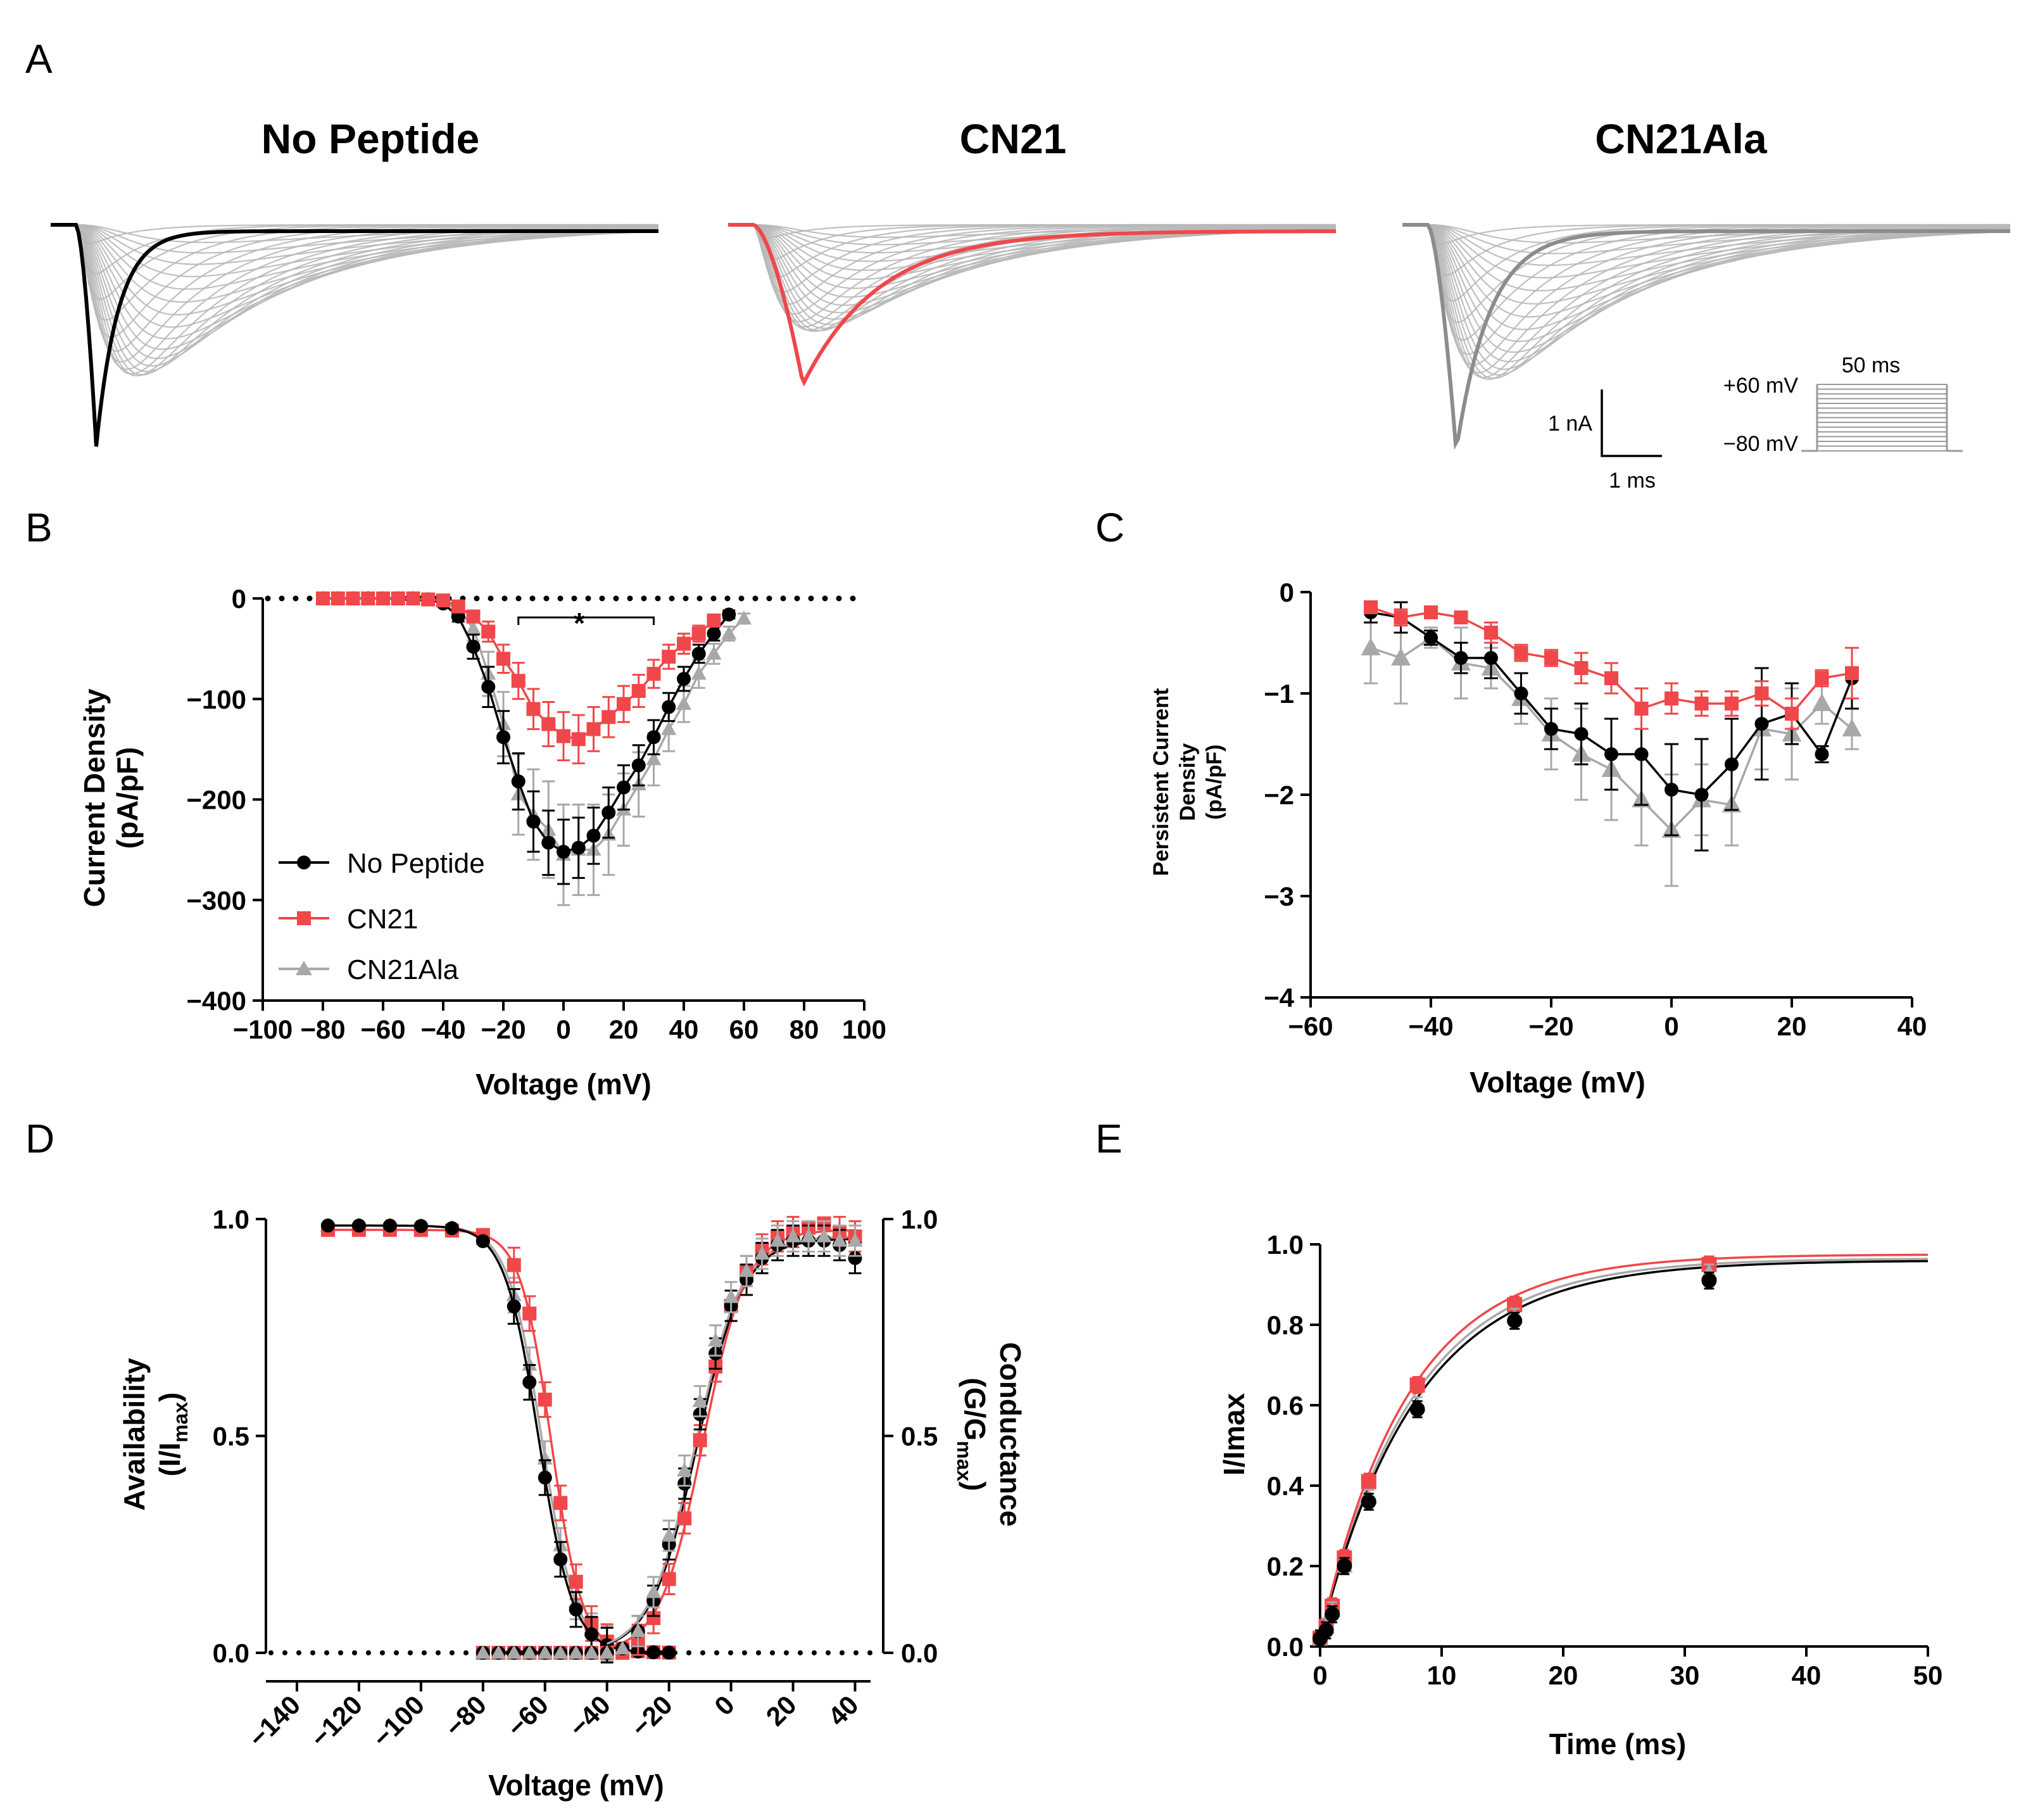  I want to click on chart-d-ytick-label-right: 0.5, so click(920, 1436).